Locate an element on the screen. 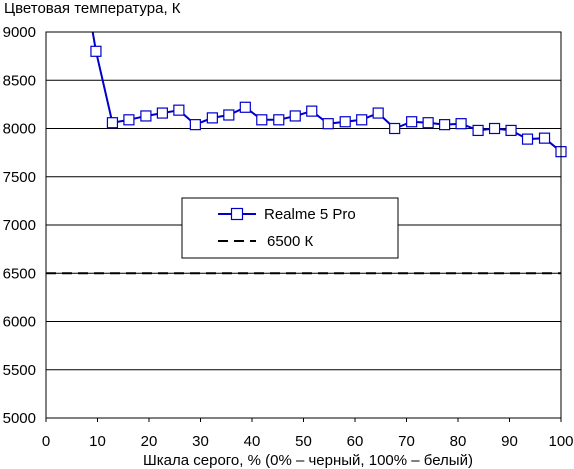 The height and width of the screenshot is (469, 574). x-tick-label: 80 is located at coordinates (458, 441).